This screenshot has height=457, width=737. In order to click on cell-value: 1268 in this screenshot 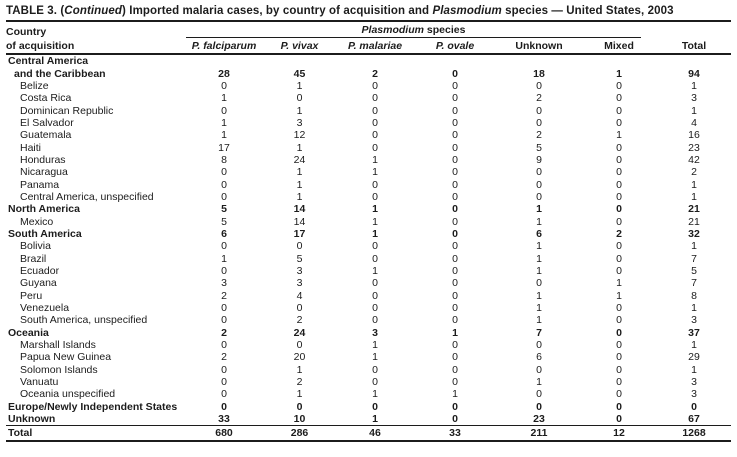, I will do `click(694, 433)`.